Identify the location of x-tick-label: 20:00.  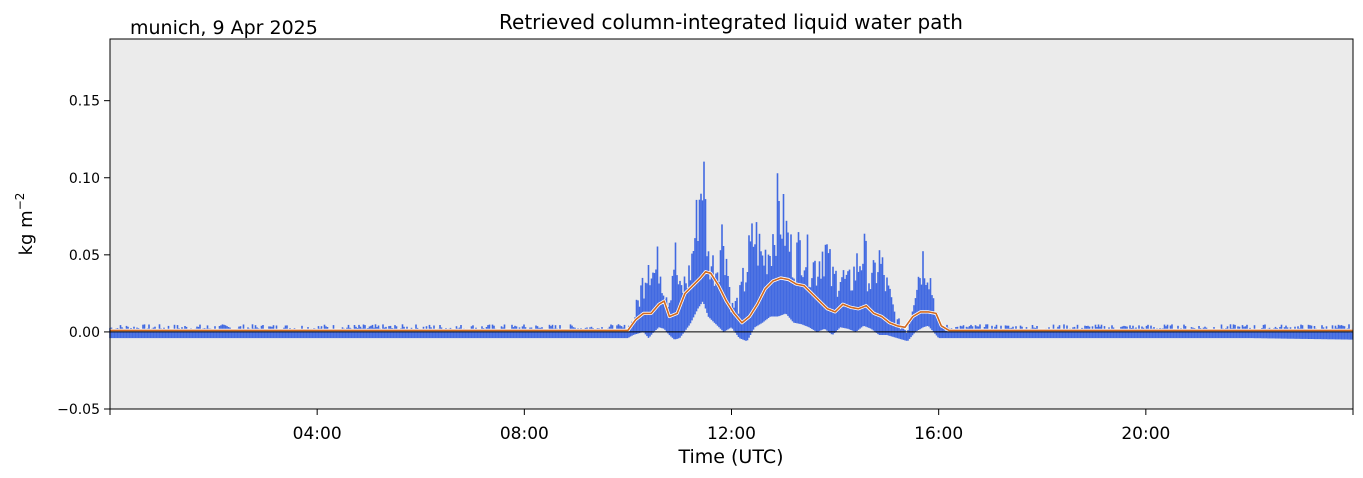
(1145, 434).